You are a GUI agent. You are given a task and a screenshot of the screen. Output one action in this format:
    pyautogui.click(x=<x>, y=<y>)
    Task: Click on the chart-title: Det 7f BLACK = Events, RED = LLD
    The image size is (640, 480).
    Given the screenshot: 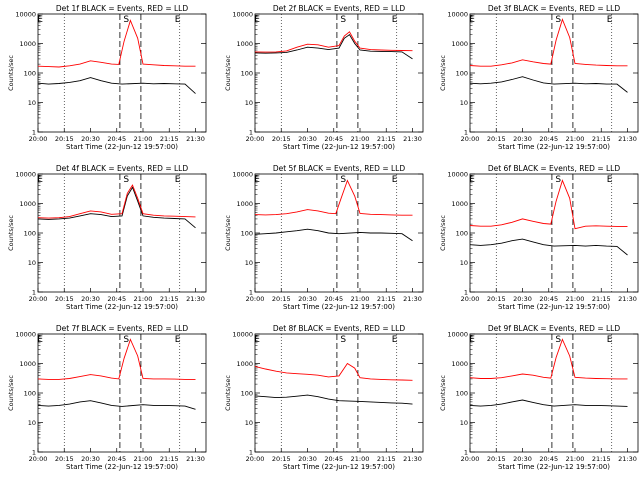 What is the action you would take?
    pyautogui.click(x=122, y=328)
    